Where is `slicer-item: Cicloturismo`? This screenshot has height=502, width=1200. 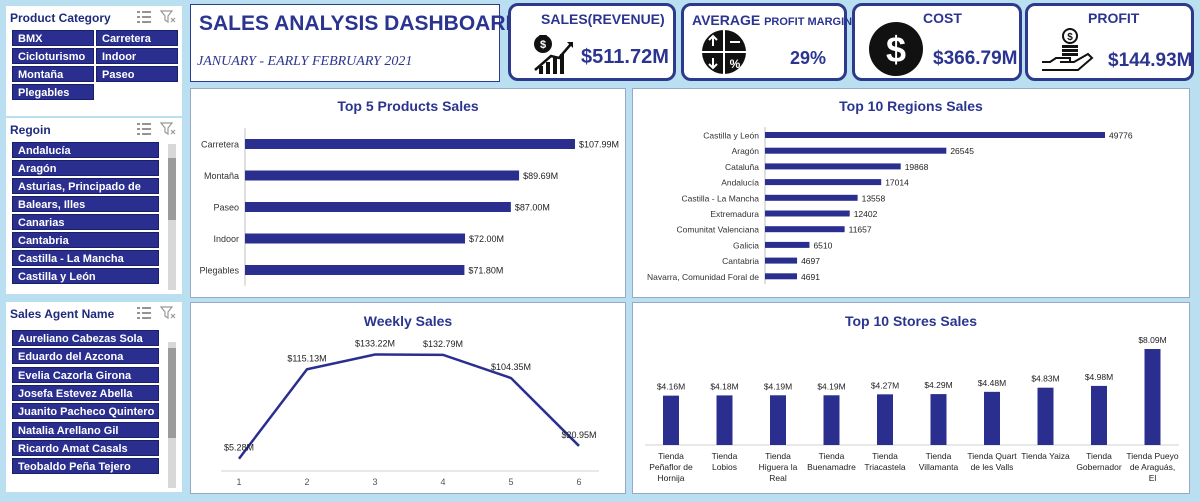 slicer-item: Cicloturismo is located at coordinates (53, 56).